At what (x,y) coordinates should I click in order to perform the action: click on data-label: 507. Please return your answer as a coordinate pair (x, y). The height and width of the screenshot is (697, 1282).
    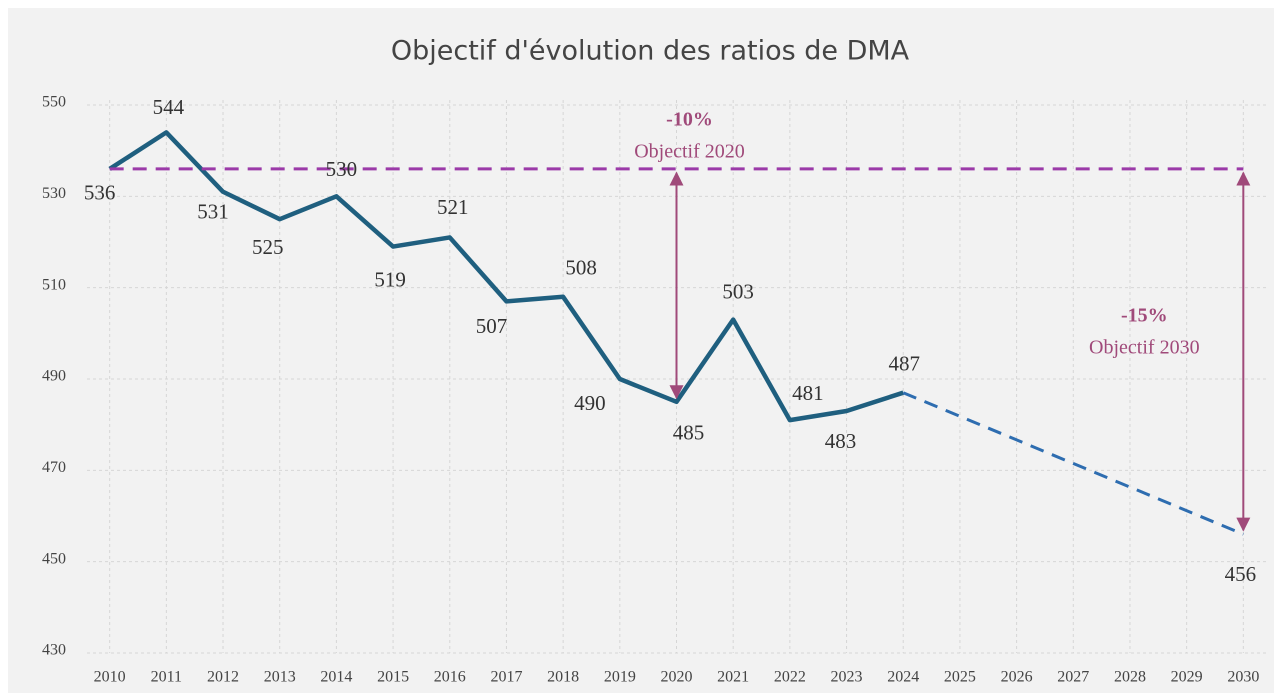
    Looking at the image, I should click on (492, 326).